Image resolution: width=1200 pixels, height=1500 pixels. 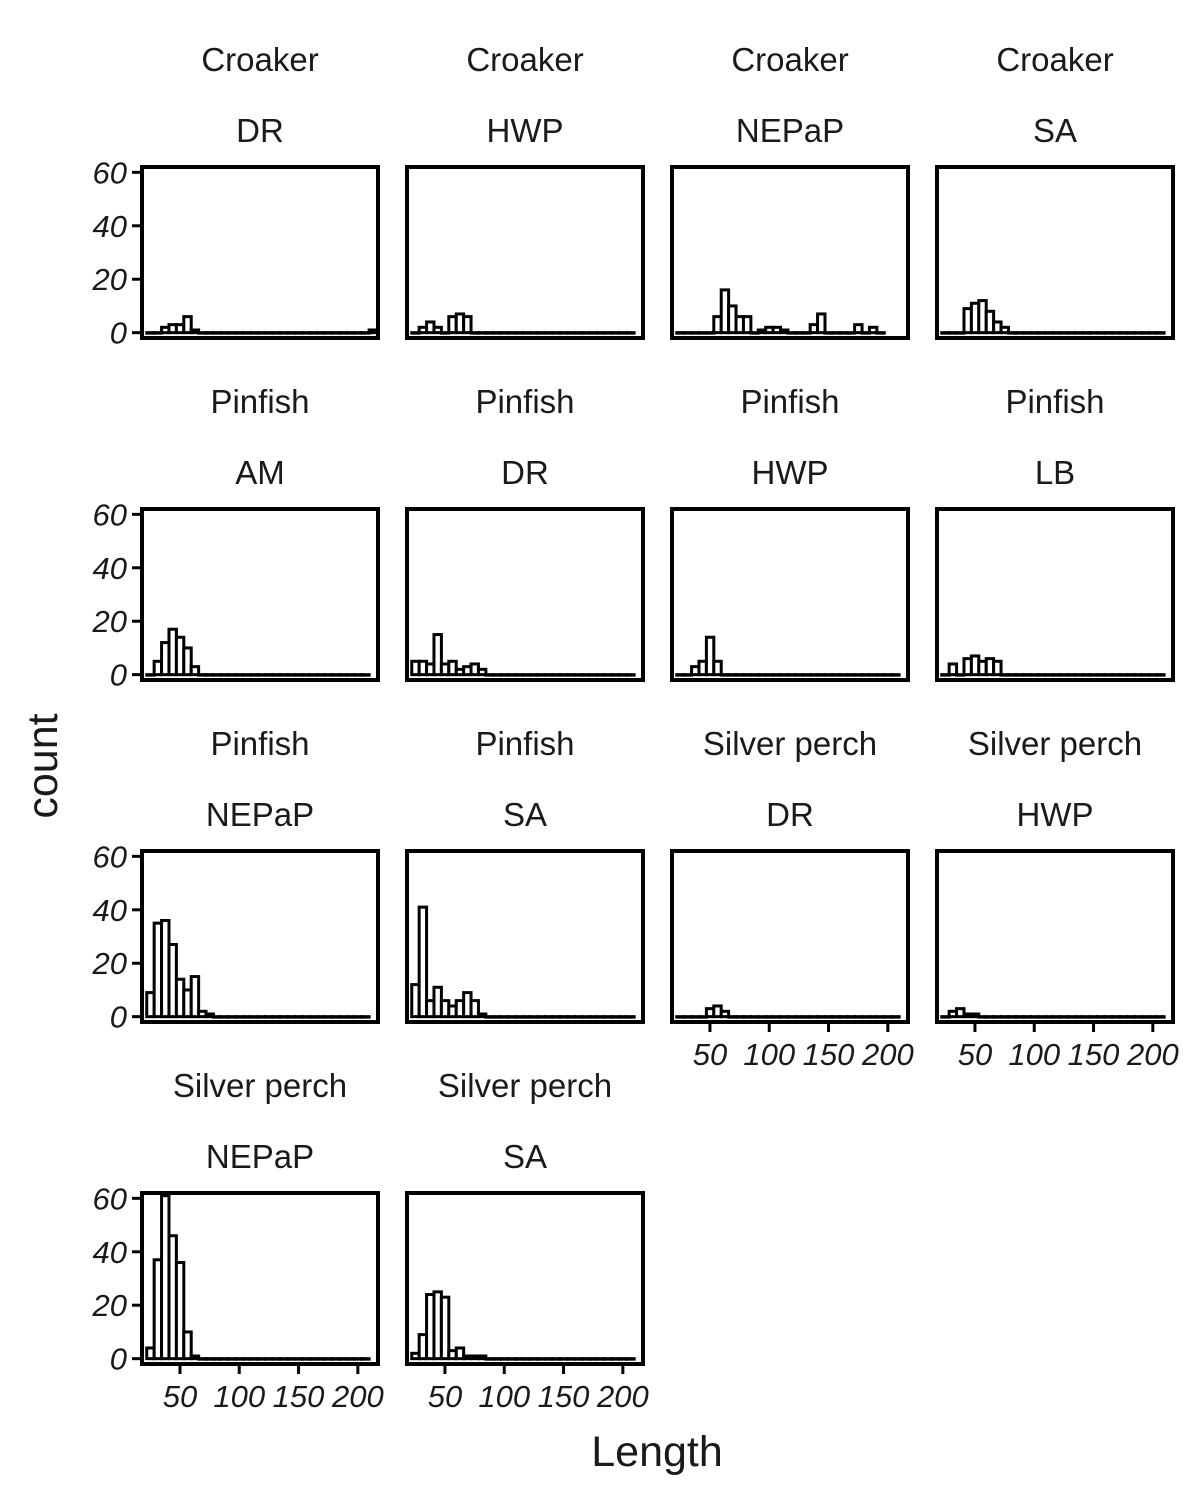 What do you see at coordinates (1055, 472) in the screenshot?
I see `strip-label-site: LB` at bounding box center [1055, 472].